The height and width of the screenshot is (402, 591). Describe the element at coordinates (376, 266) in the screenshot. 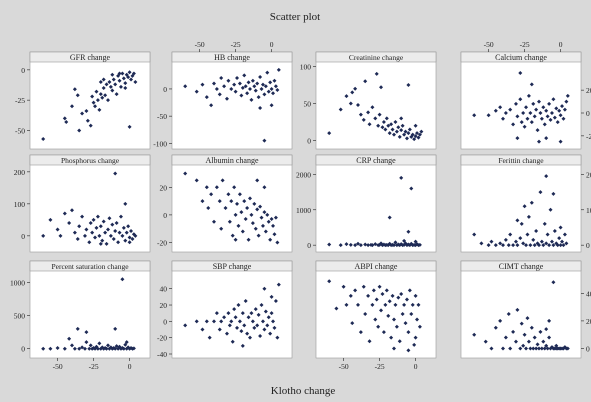

I see `panel-title: ABPI change` at that location.